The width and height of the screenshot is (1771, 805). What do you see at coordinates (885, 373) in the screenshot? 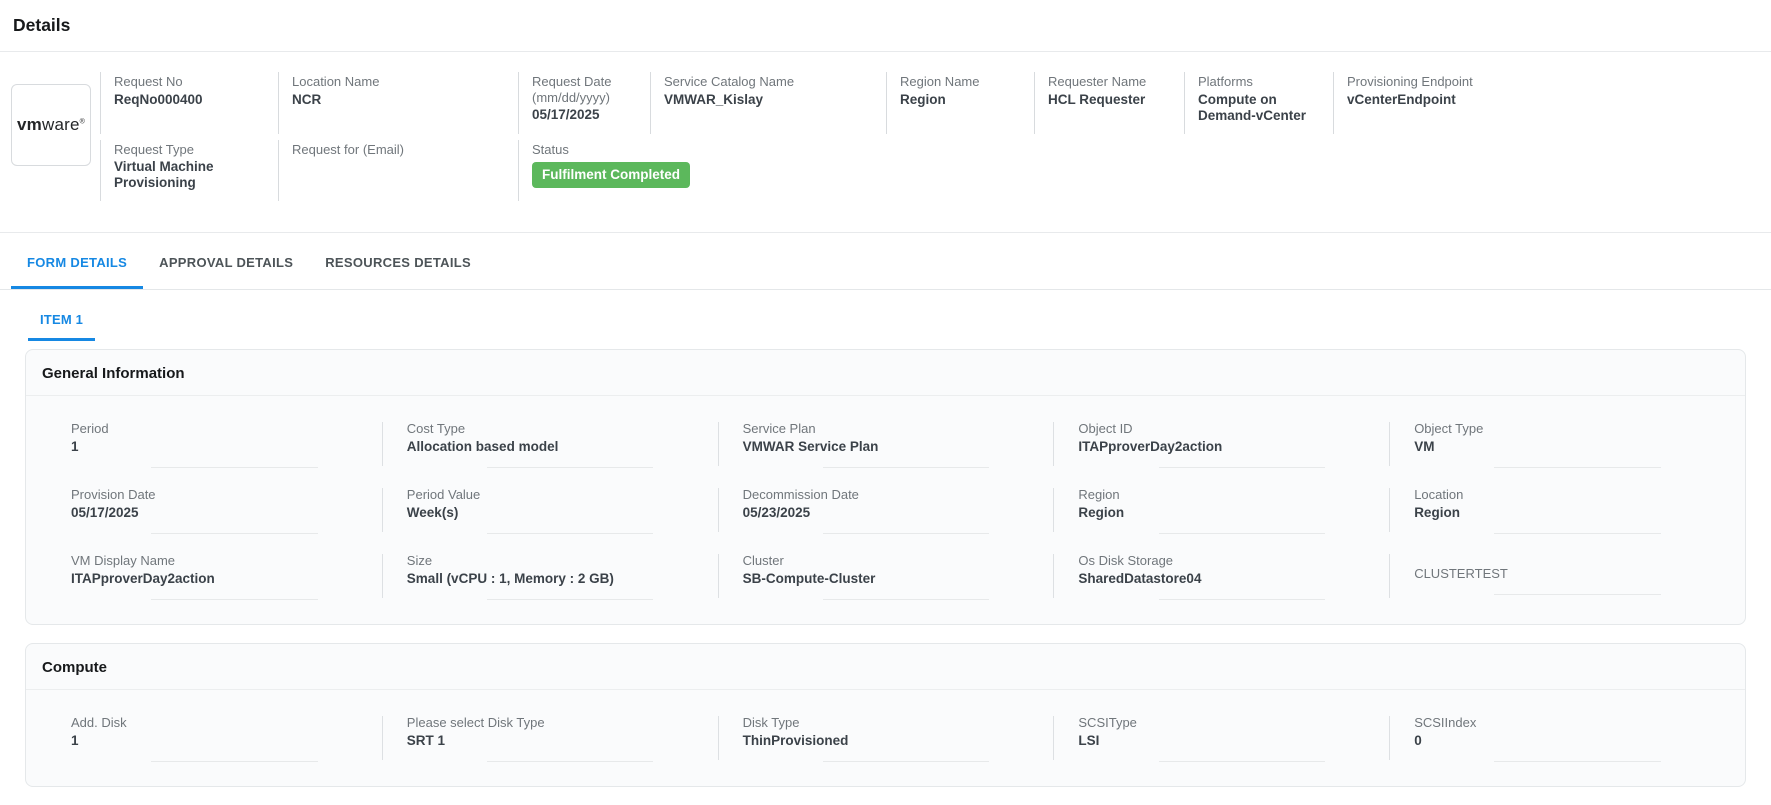
I see `general-information-title: General Information` at bounding box center [885, 373].